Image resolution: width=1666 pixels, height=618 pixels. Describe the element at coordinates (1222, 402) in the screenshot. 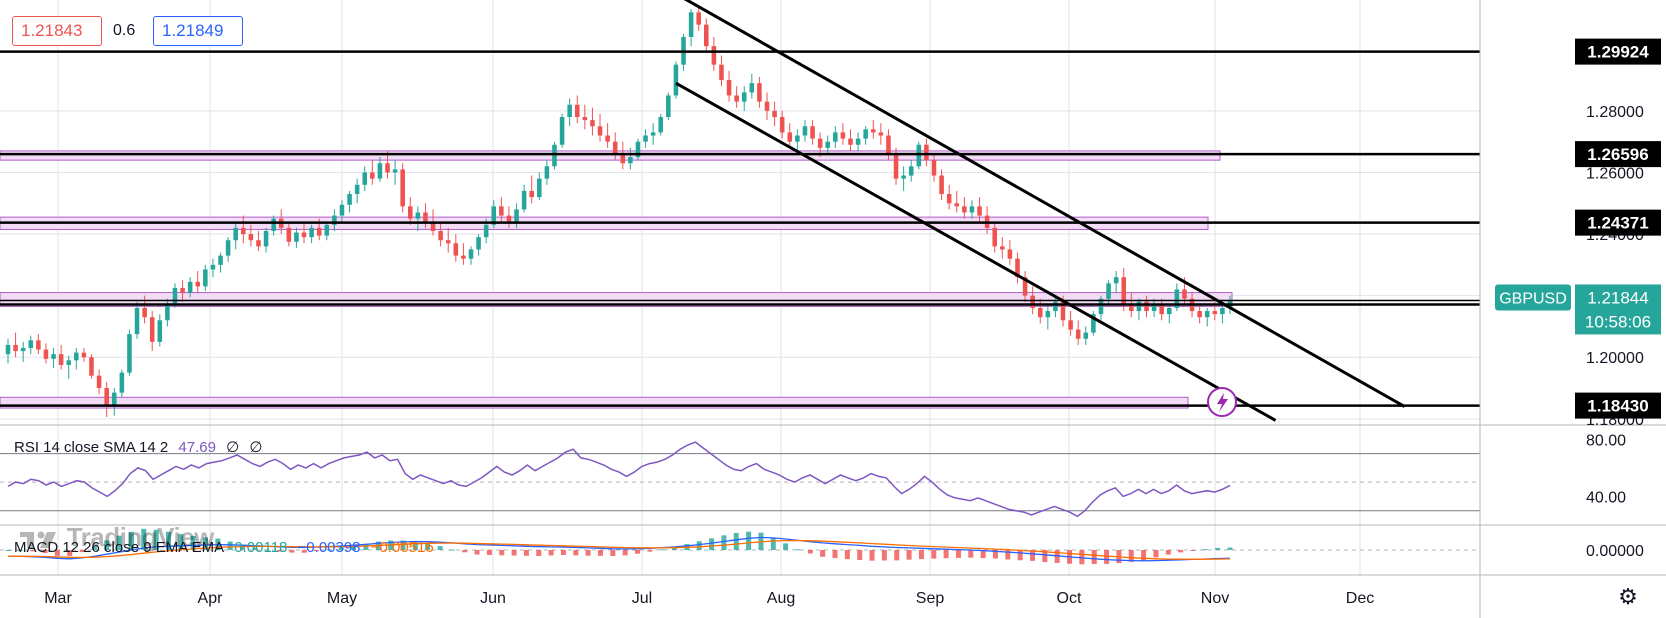

I see `alert-icon` at that location.